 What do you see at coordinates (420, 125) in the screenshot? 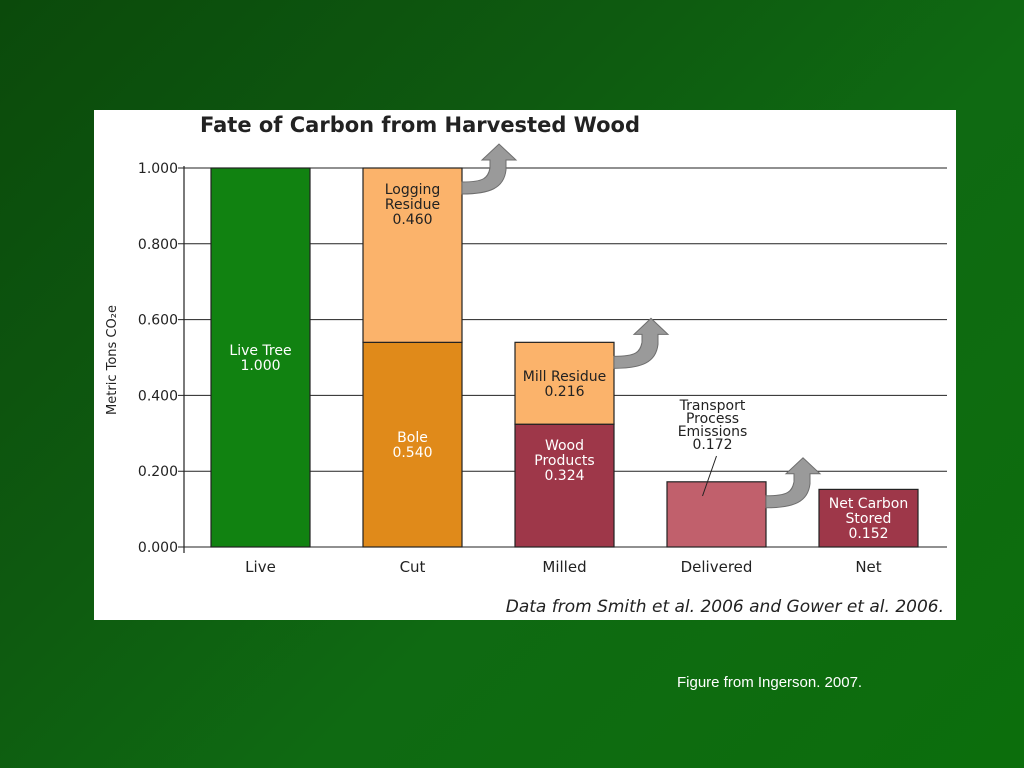
I see `chart-title: Fate of Carbon from Harvested Wood` at bounding box center [420, 125].